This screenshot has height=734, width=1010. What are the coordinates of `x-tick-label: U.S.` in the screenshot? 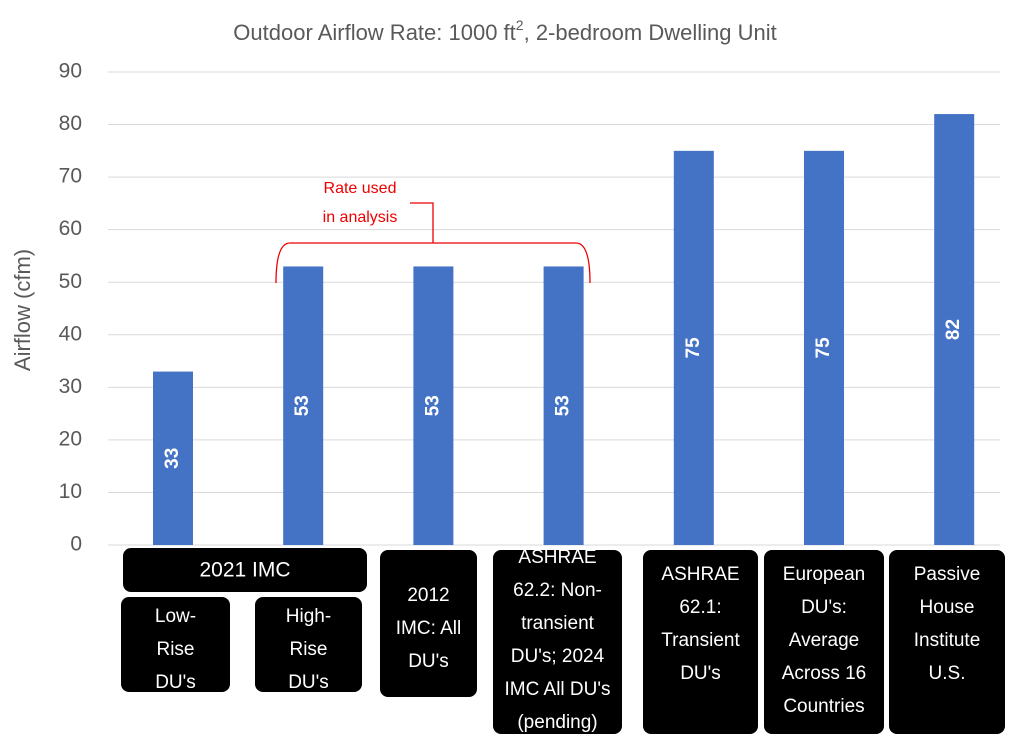 It's located at (947, 673).